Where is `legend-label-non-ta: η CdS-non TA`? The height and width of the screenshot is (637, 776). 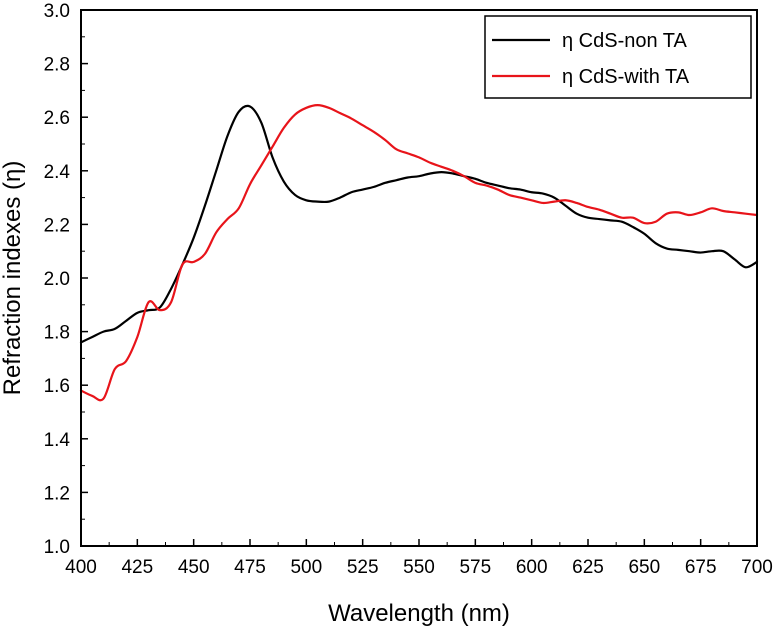
legend-label-non-ta: η CdS-non TA is located at coordinates (625, 41).